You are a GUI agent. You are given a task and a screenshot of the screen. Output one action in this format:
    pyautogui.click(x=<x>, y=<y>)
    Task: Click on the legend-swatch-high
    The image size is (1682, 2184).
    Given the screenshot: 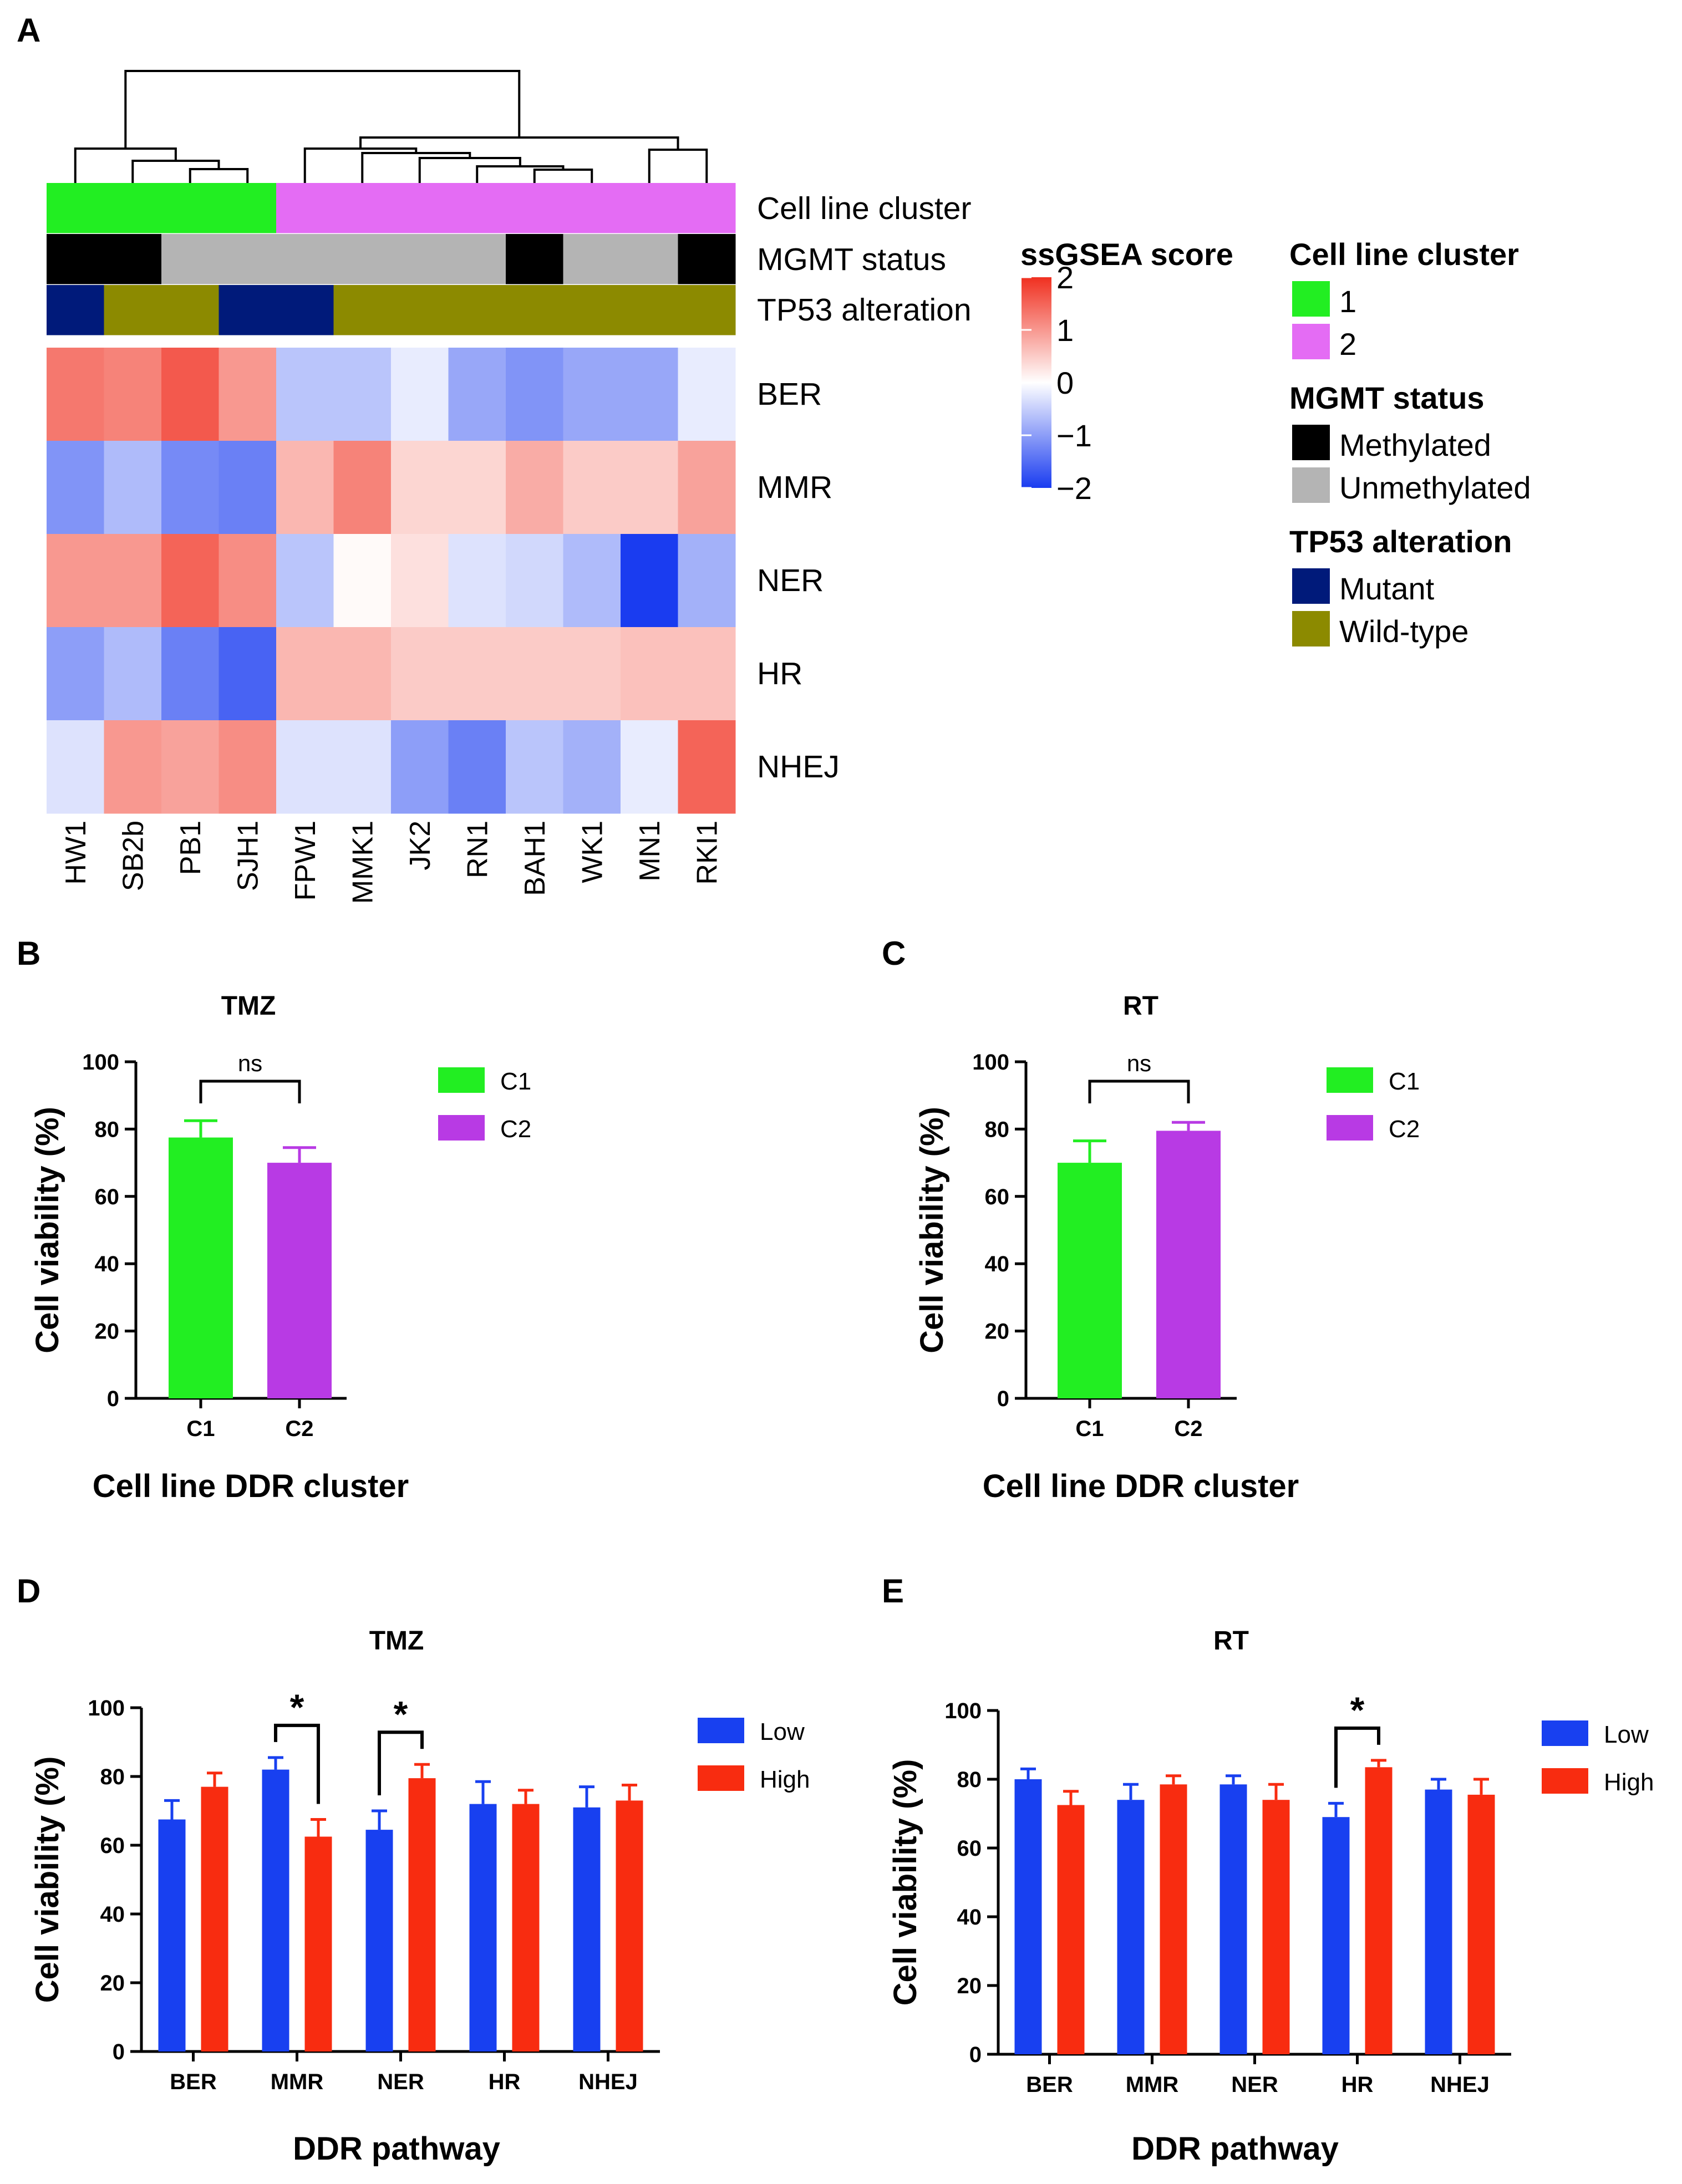 What is the action you would take?
    pyautogui.click(x=1565, y=1781)
    